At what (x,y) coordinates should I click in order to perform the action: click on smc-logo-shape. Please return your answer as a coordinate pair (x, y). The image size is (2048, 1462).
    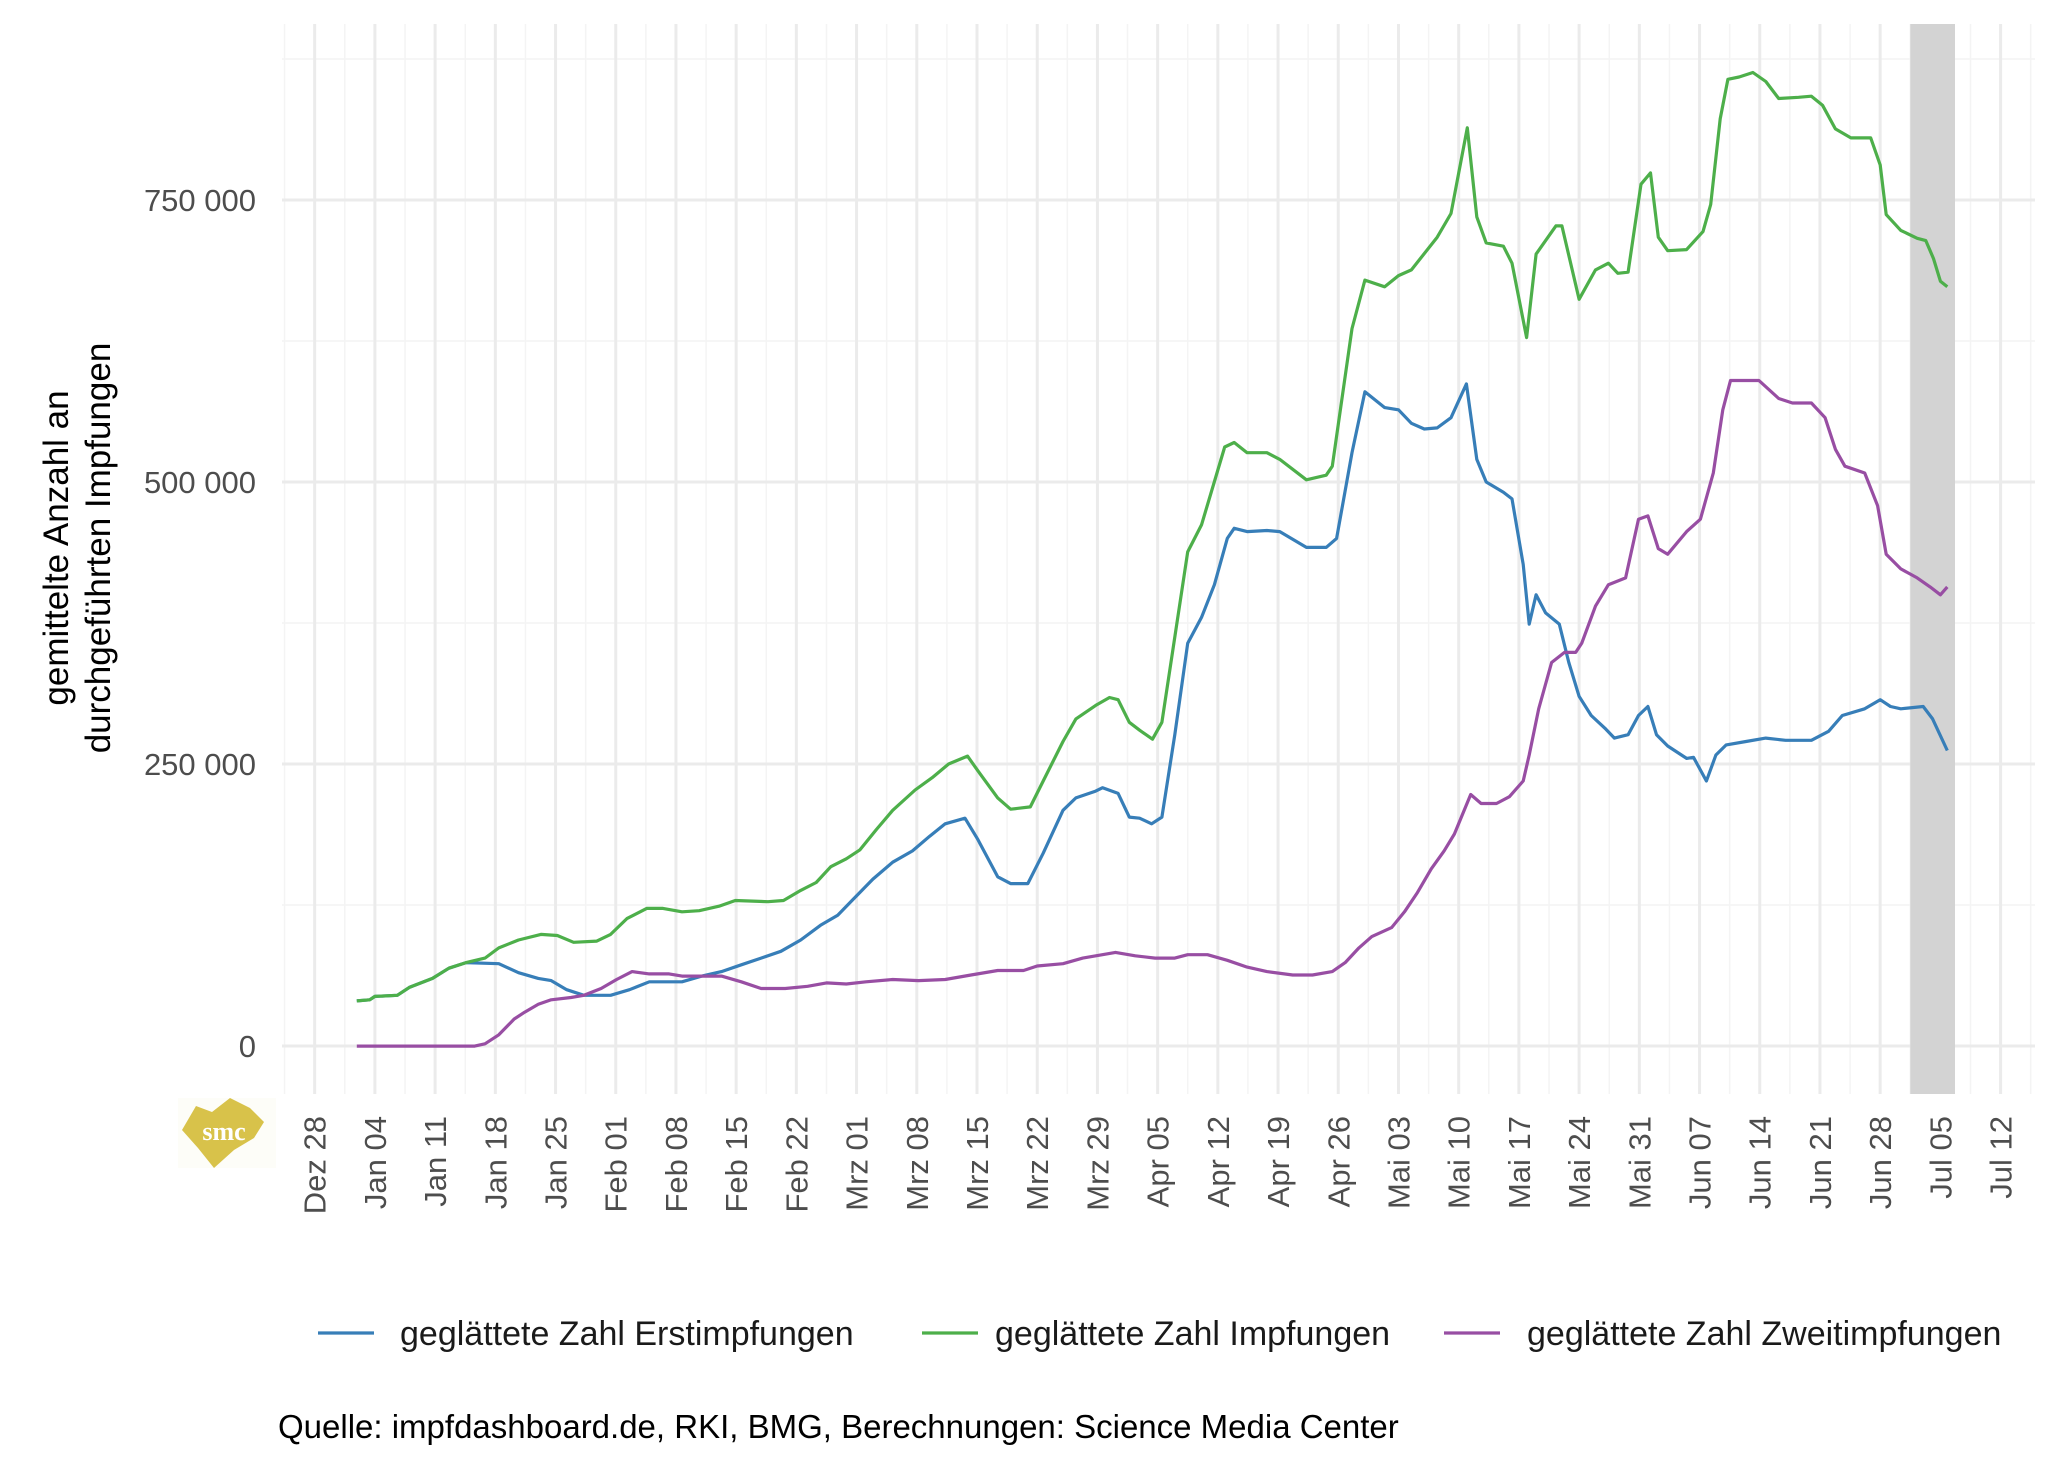
    Looking at the image, I should click on (223, 1133).